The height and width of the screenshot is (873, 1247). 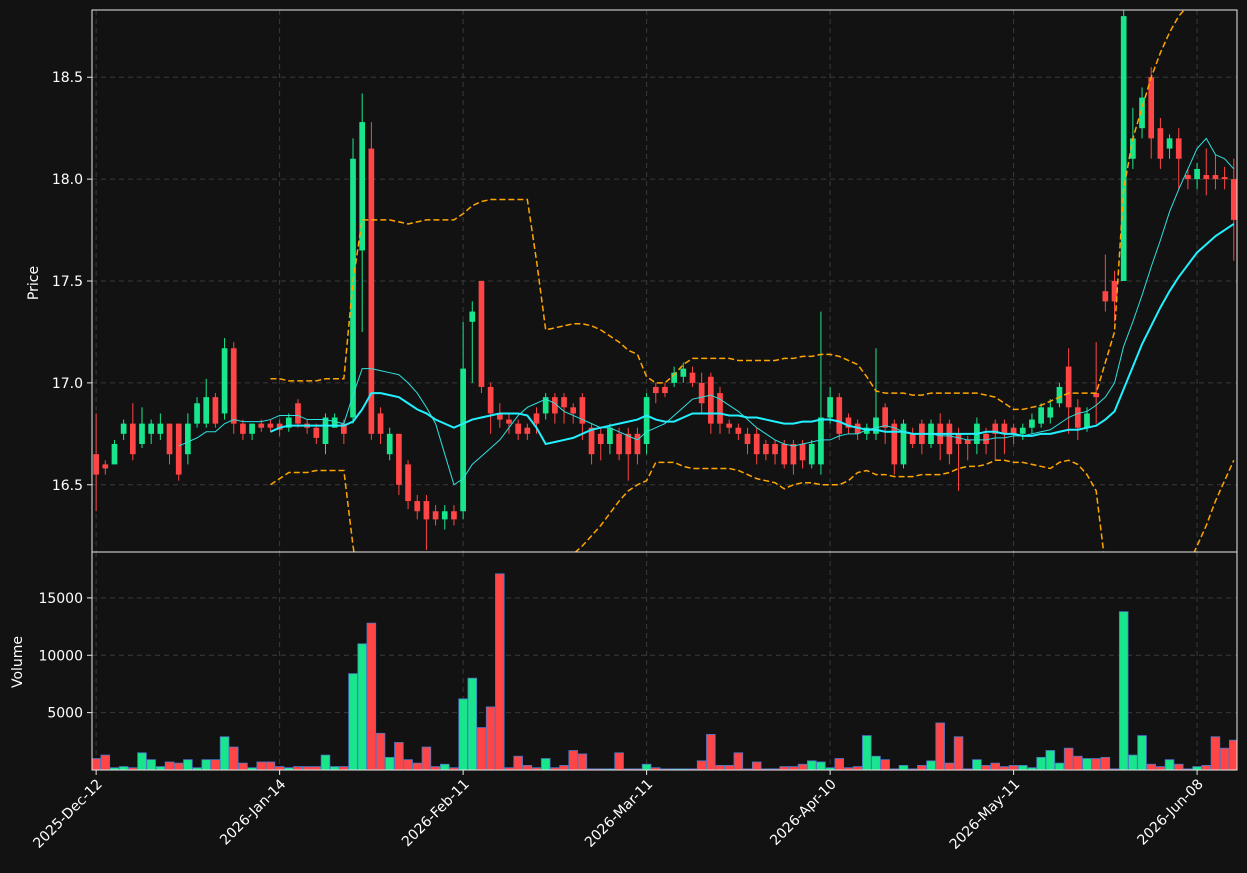 What do you see at coordinates (67, 180) in the screenshot?
I see `y-tick-label: 18.0` at bounding box center [67, 180].